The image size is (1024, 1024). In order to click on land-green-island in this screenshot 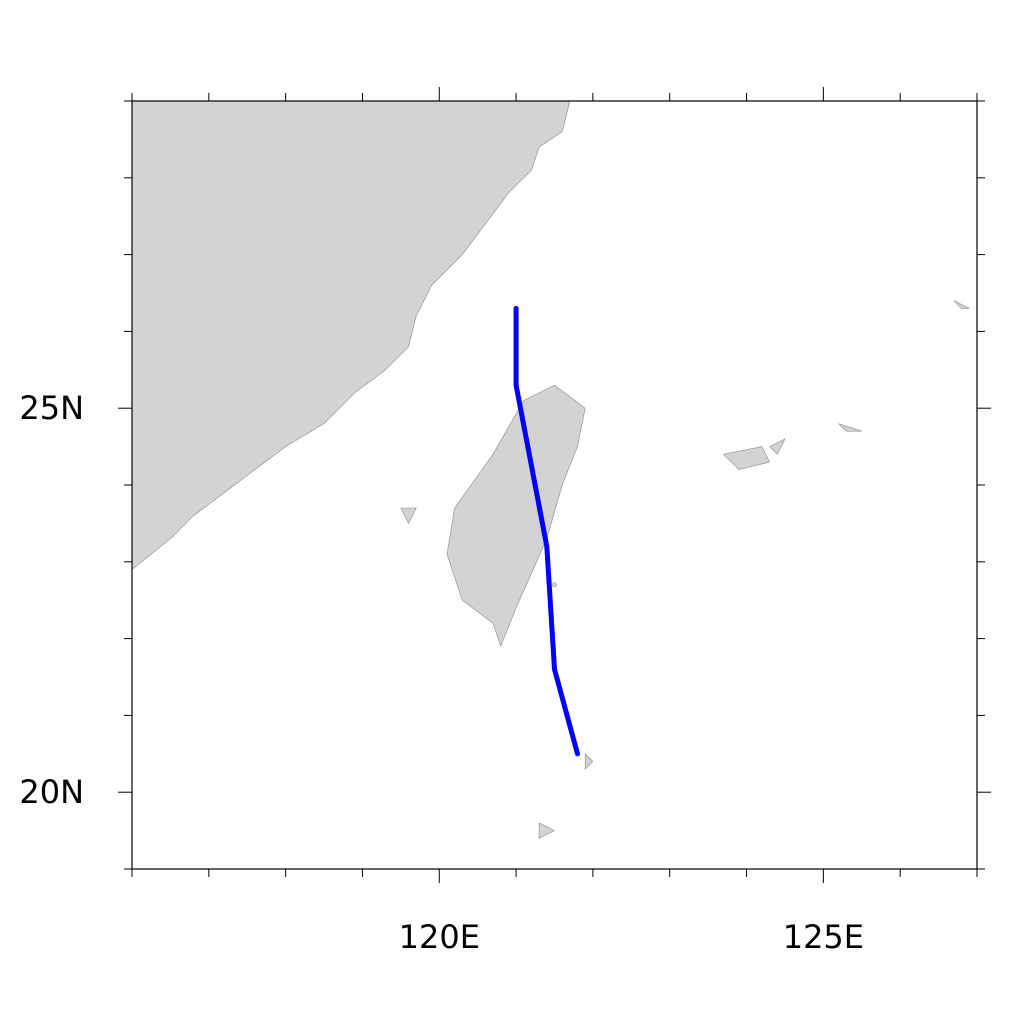, I will do `click(554, 585)`.